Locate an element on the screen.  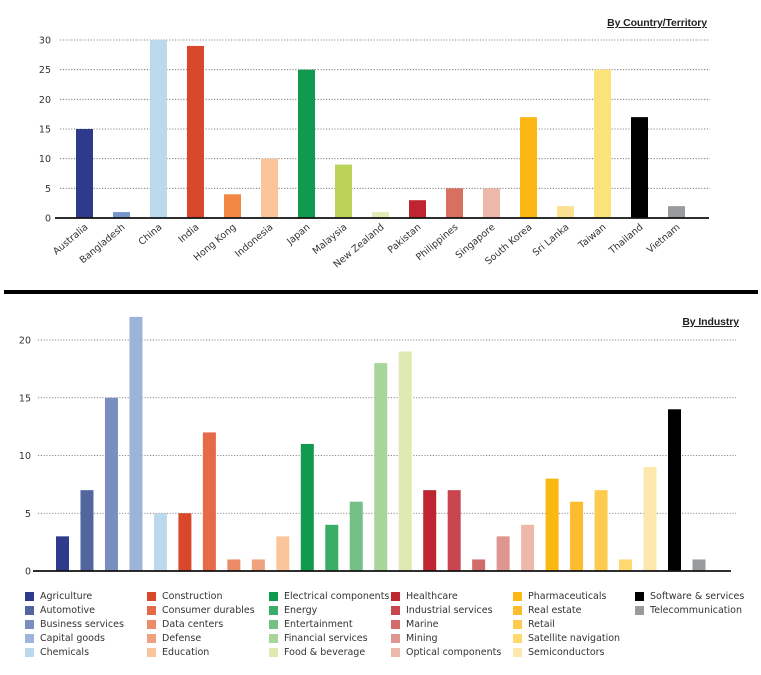
legend-item: Satellite navigation is located at coordinates (566, 638).